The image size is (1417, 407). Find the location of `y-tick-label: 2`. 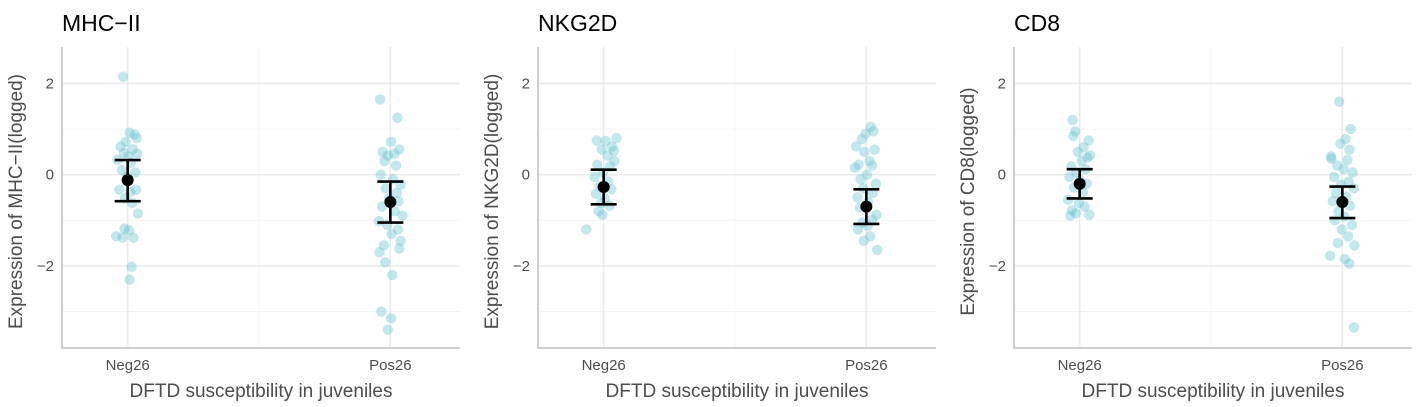

y-tick-label: 2 is located at coordinates (526, 83).